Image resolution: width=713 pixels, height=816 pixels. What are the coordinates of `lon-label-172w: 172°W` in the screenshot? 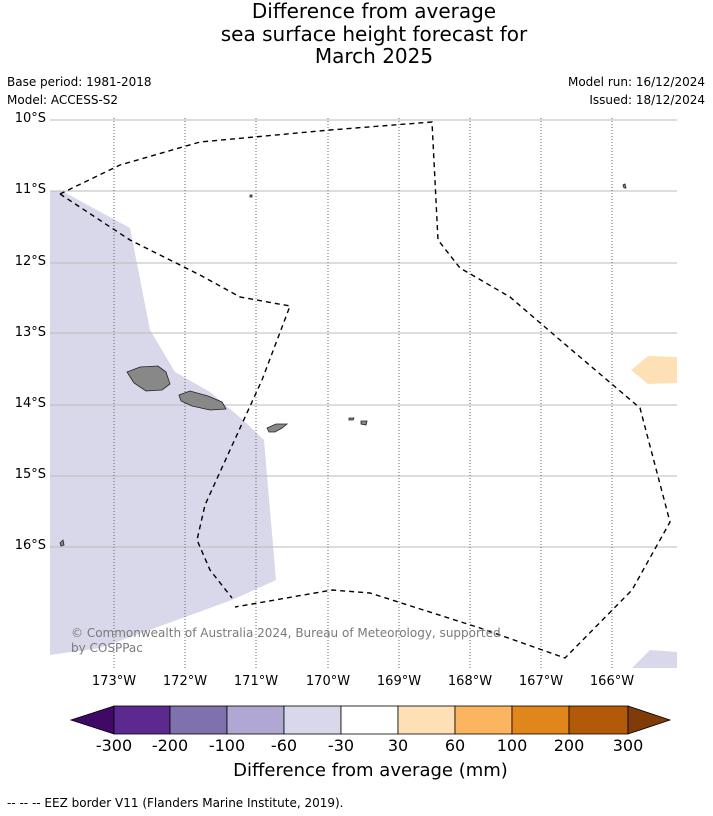 It's located at (185, 681).